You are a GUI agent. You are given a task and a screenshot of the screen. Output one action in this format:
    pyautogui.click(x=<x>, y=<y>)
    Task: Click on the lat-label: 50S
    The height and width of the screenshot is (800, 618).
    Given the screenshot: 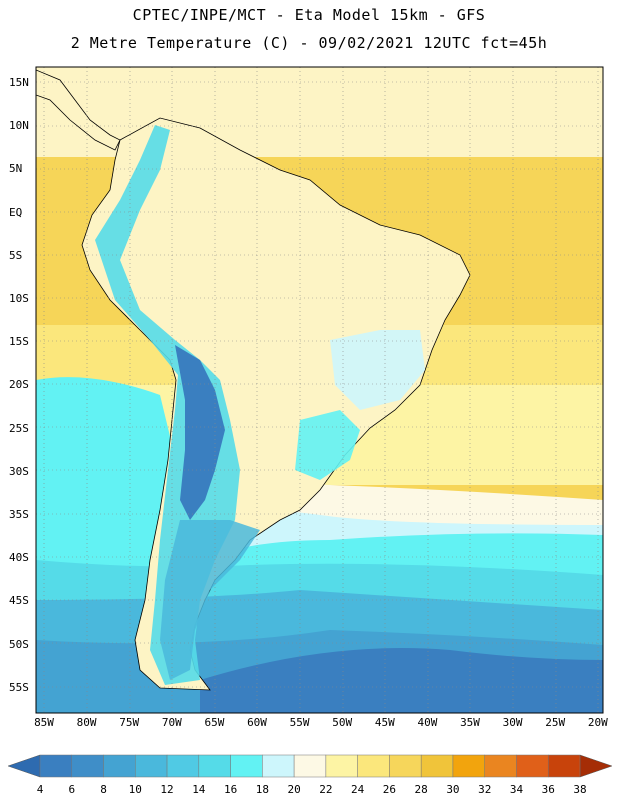 What is the action you would take?
    pyautogui.click(x=19, y=644)
    